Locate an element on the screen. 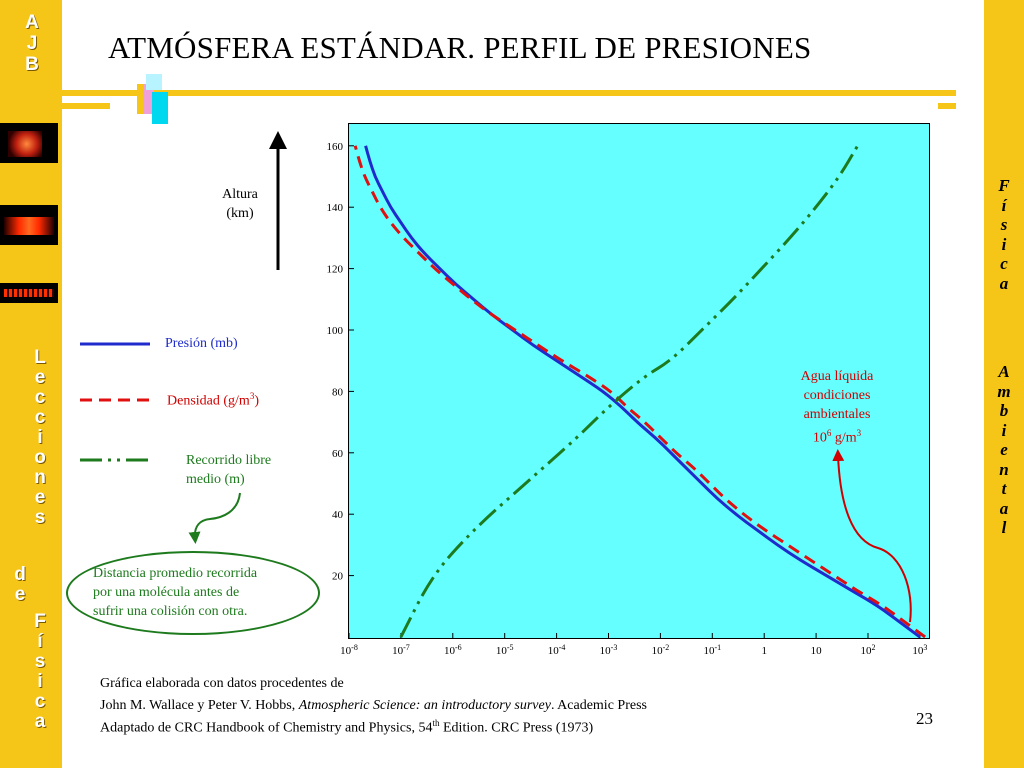  sidebar-lecciones-letter: s is located at coordinates (40, 517).